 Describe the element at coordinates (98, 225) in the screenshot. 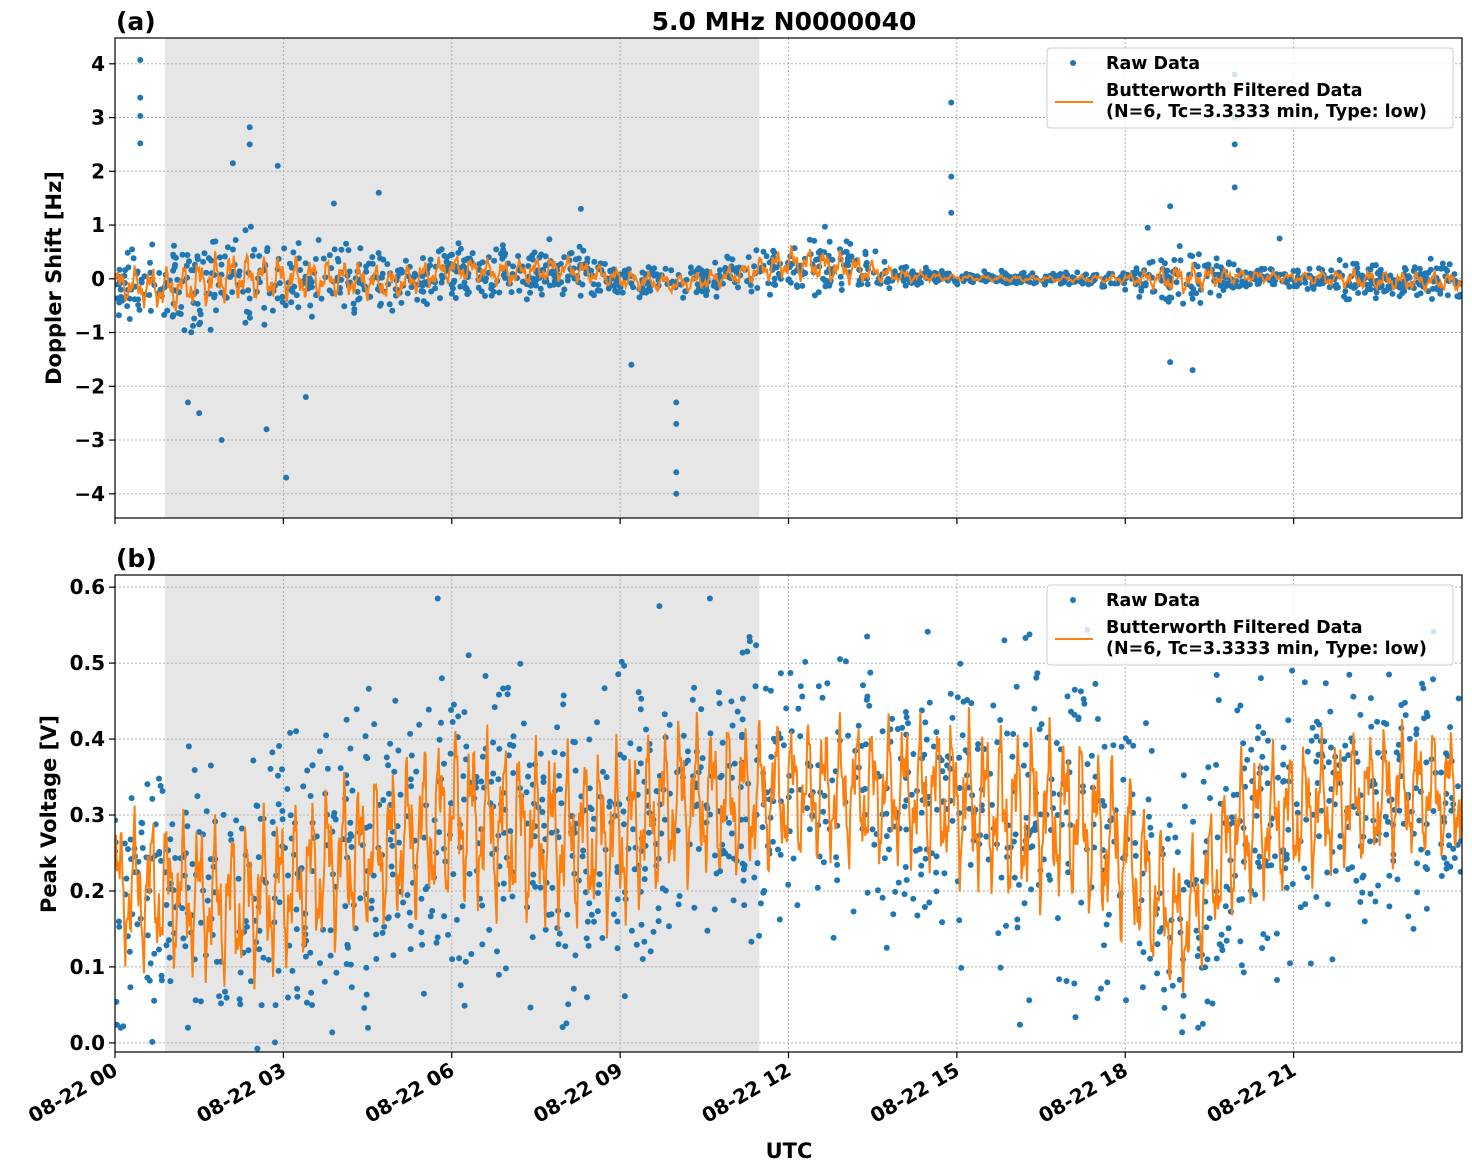

I see `y-tick-label: 1` at that location.